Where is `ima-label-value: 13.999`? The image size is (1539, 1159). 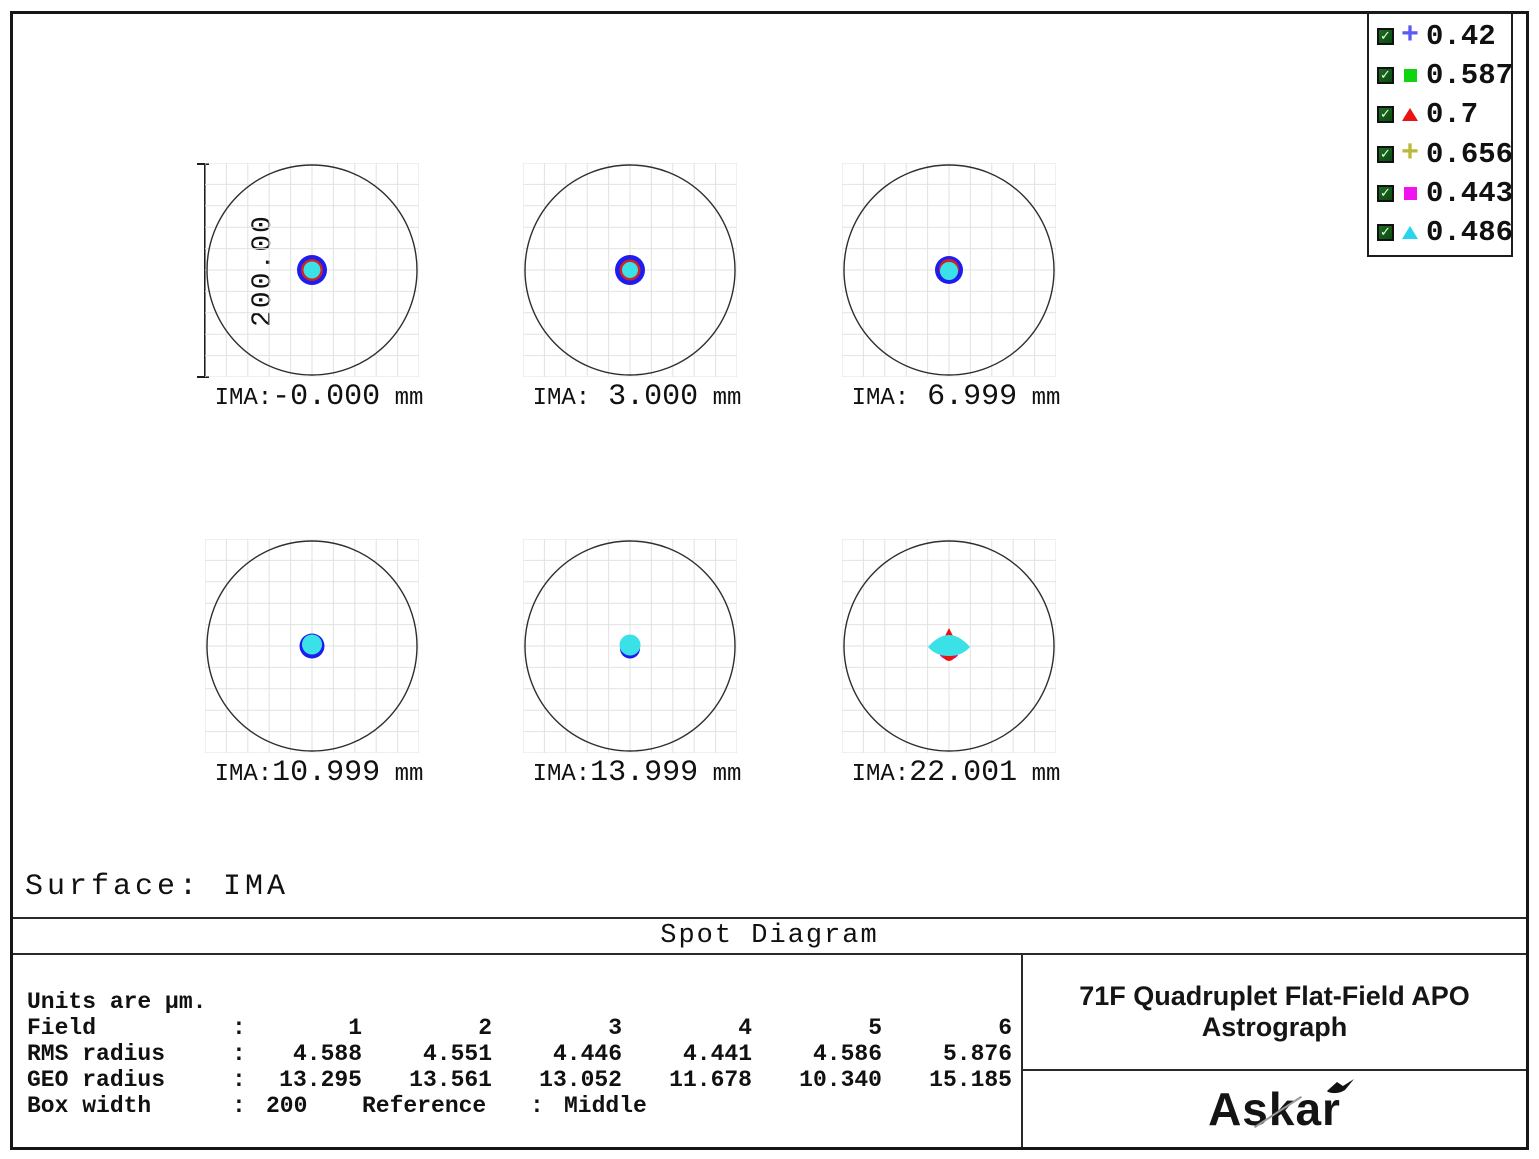
ima-label-value: 13.999 is located at coordinates (644, 773).